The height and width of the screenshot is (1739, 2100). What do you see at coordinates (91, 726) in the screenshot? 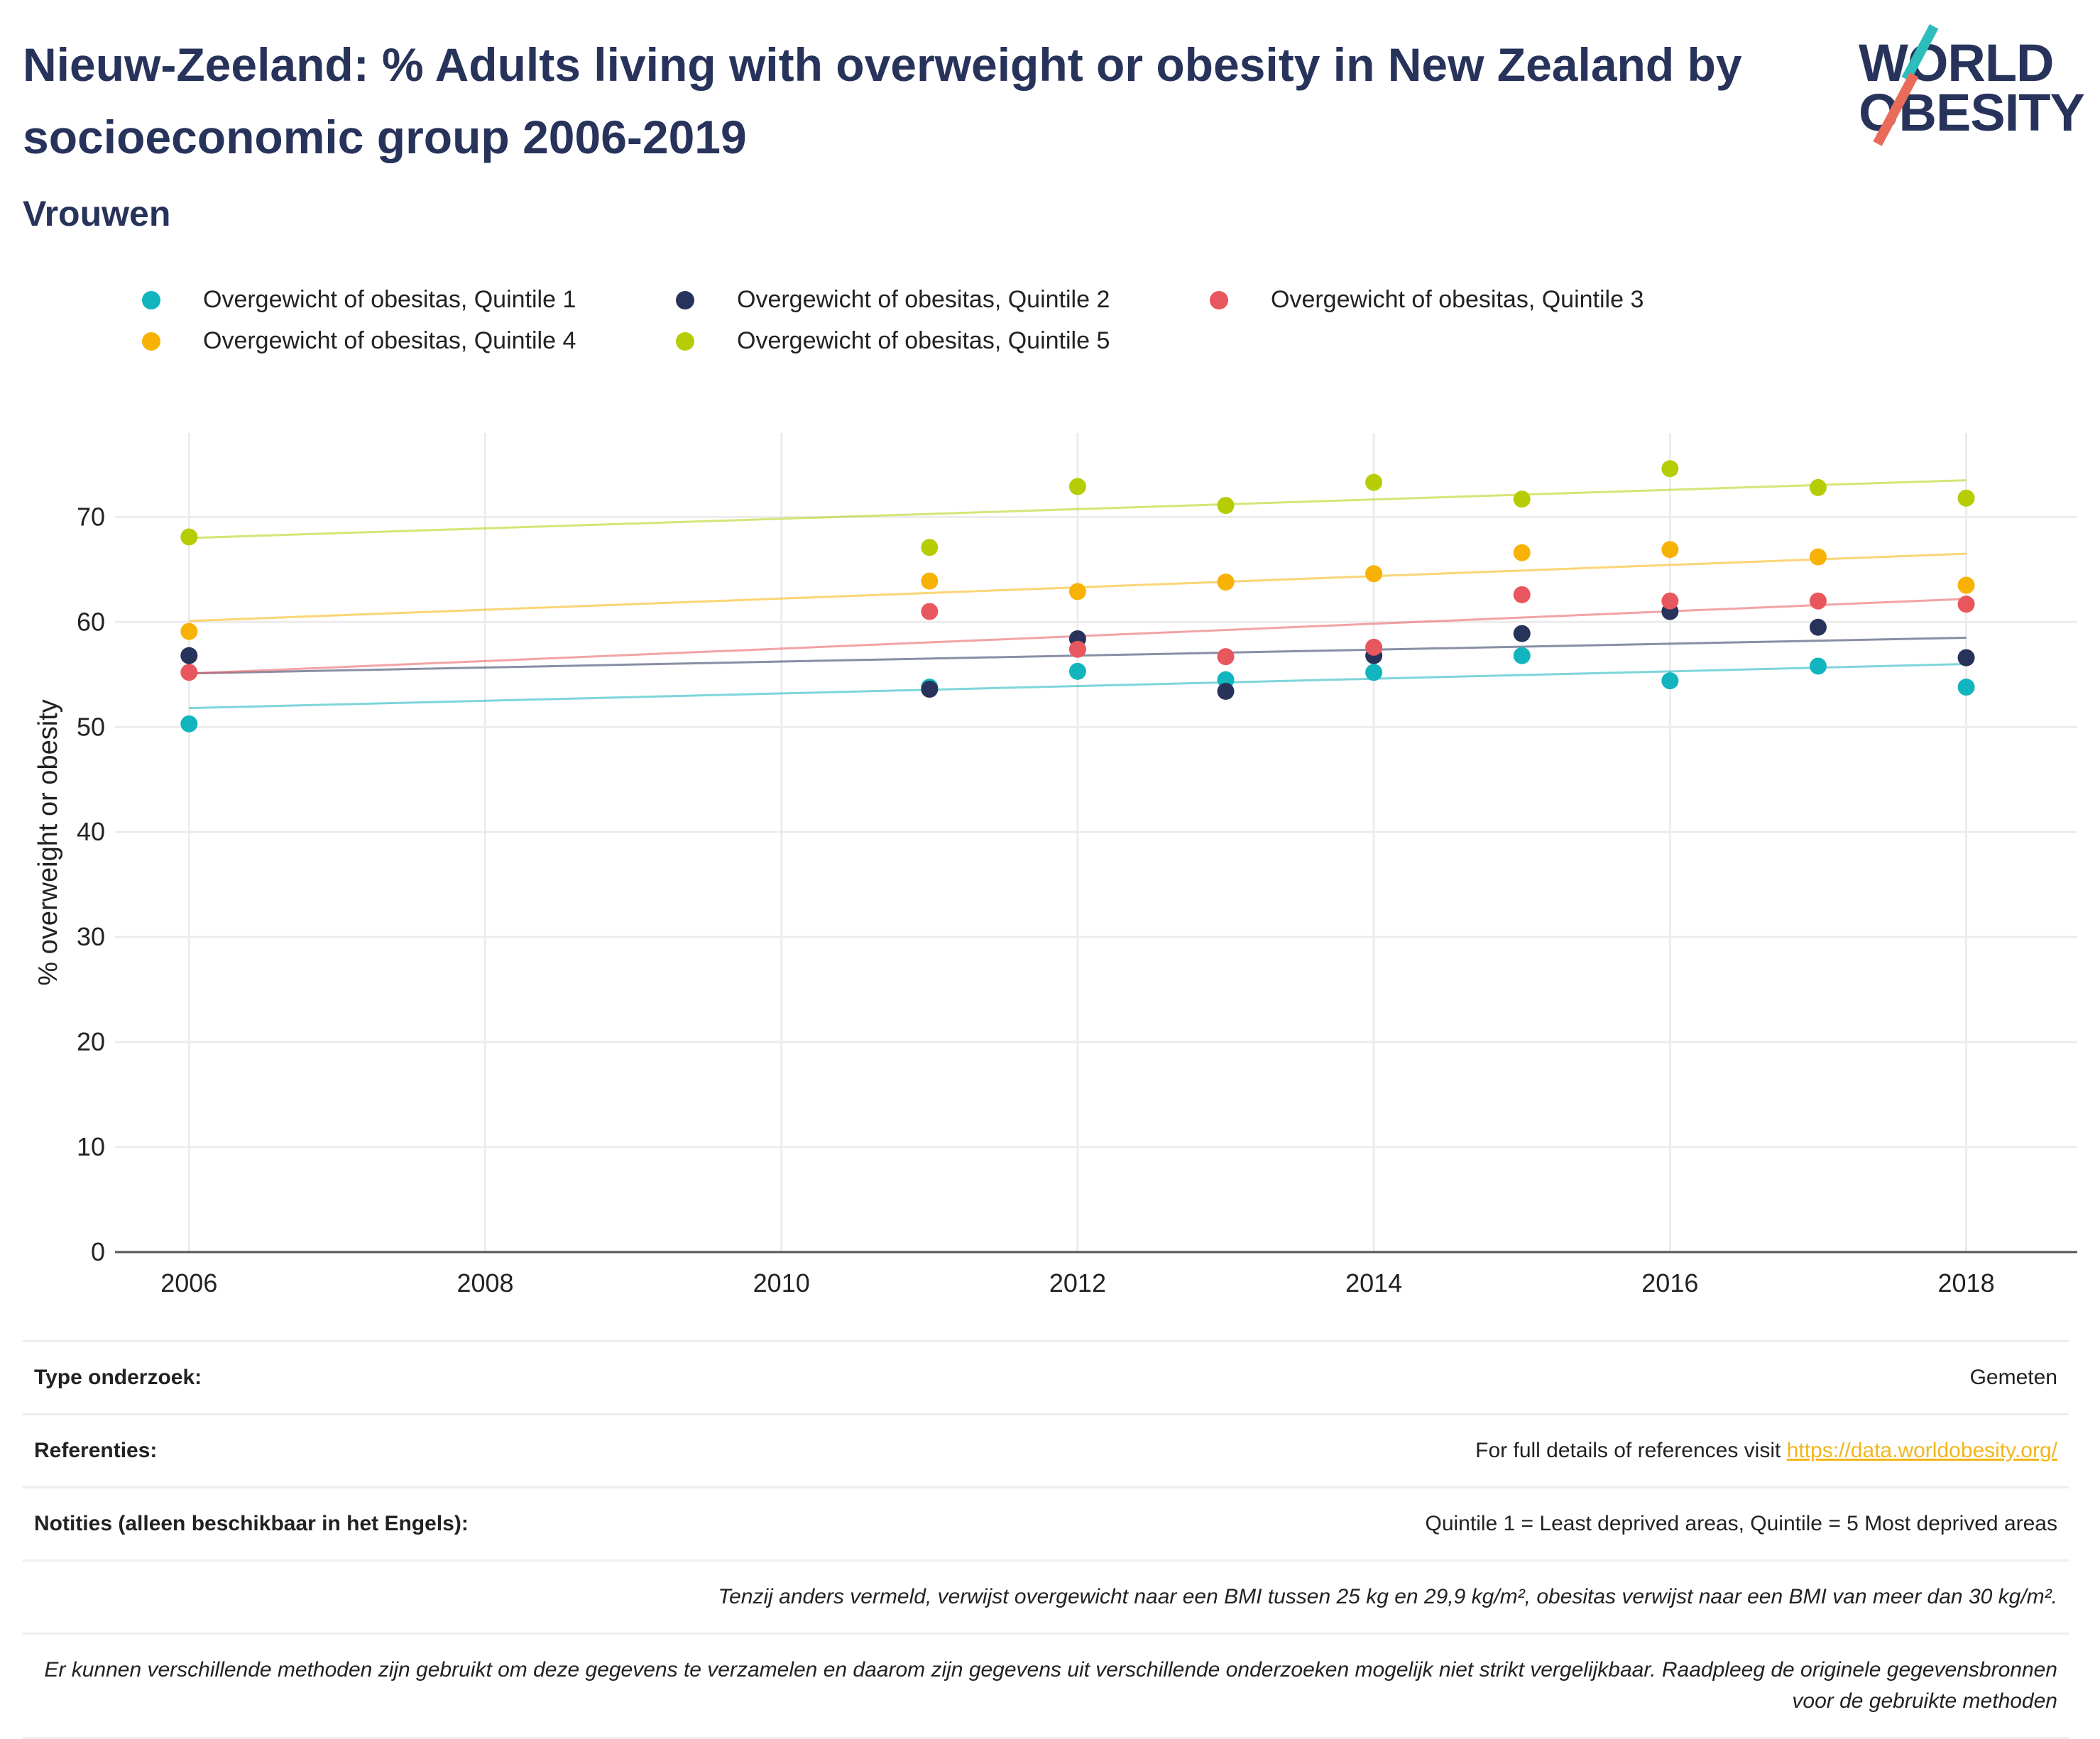
I see `y-tick-label: 50` at bounding box center [91, 726].